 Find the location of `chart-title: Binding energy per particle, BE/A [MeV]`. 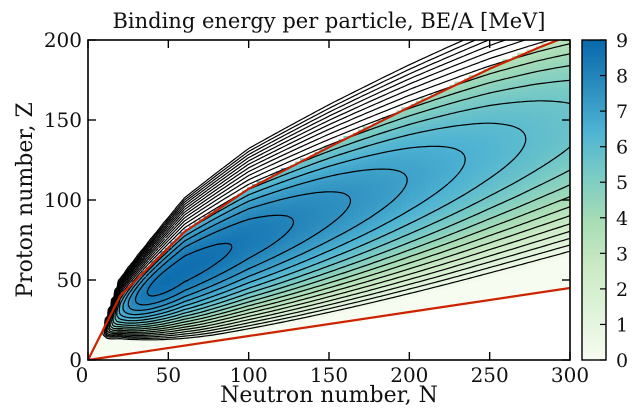

chart-title: Binding energy per particle, BE/A [MeV] is located at coordinates (328, 21).